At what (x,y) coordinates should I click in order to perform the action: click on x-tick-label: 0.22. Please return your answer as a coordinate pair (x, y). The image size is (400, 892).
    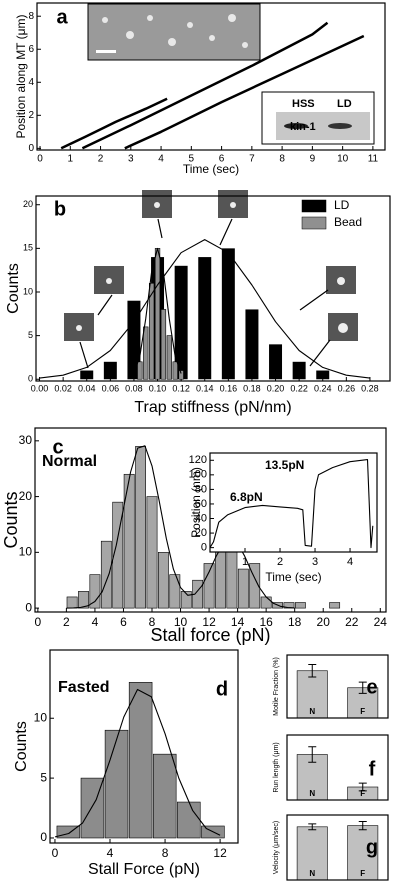
    Looking at the image, I should click on (299, 388).